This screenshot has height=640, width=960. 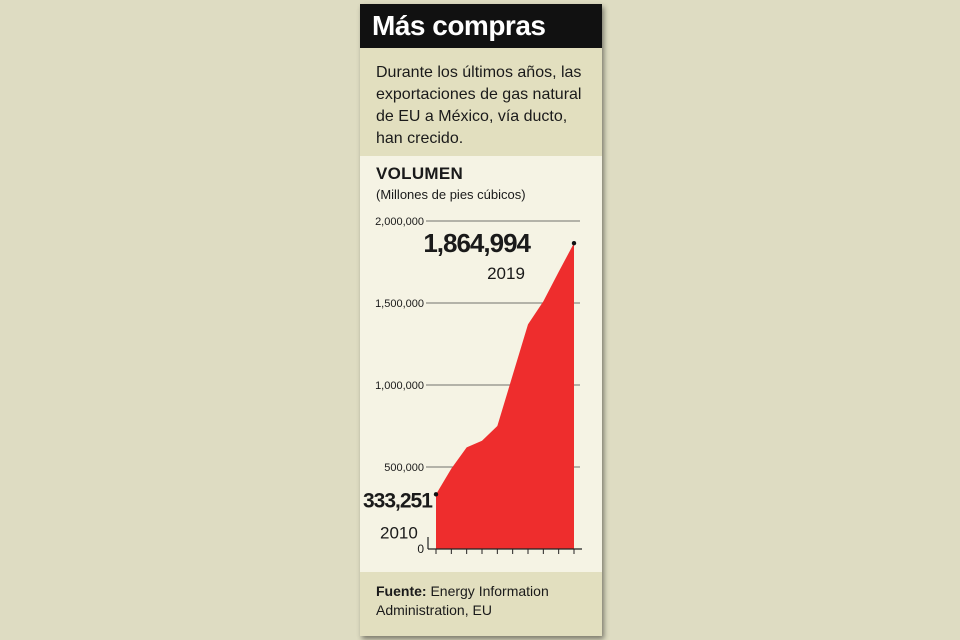 What do you see at coordinates (404, 468) in the screenshot?
I see `y-tick-label: 500,000` at bounding box center [404, 468].